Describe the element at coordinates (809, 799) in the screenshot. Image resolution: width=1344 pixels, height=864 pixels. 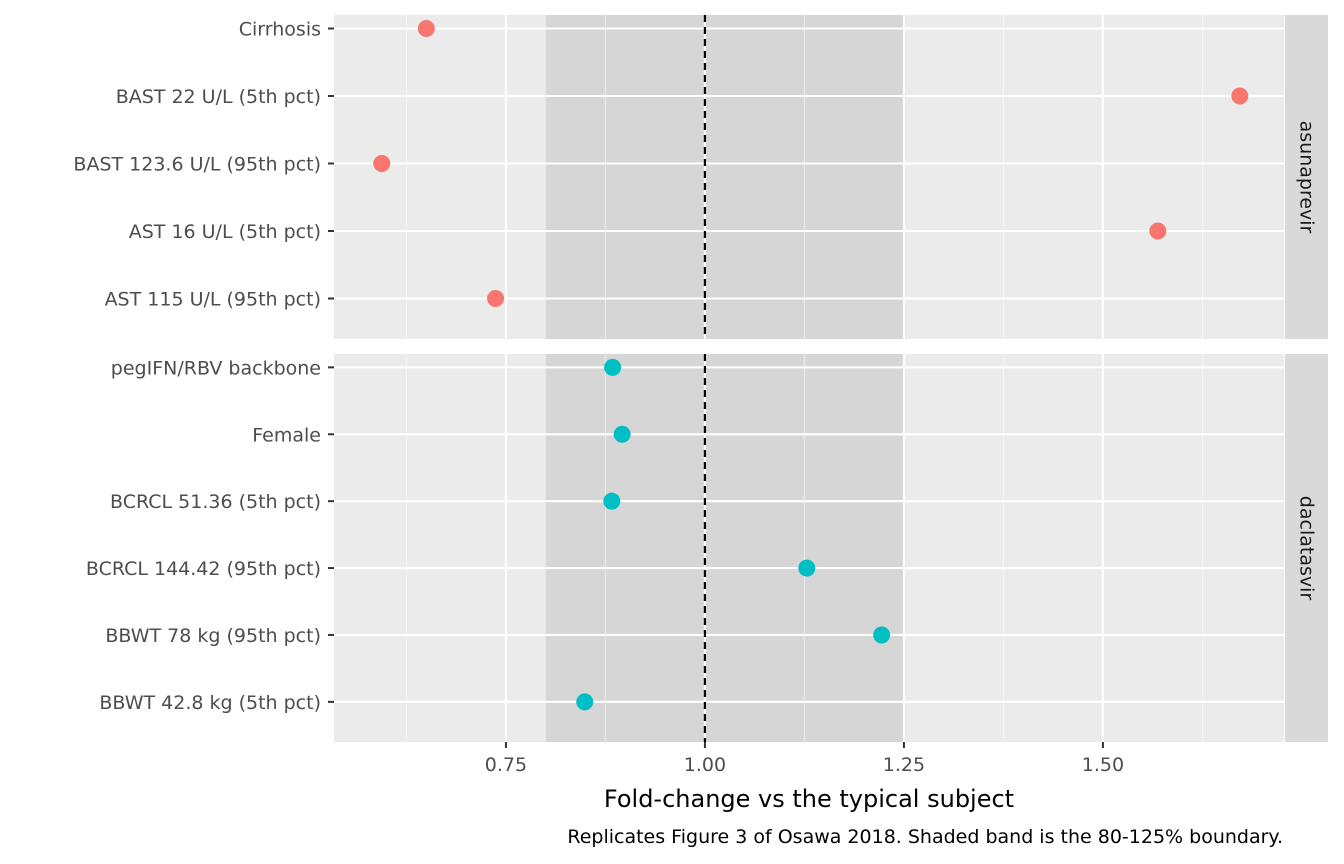
I see `x-axis-title: Fold-change vs the typical subject` at that location.